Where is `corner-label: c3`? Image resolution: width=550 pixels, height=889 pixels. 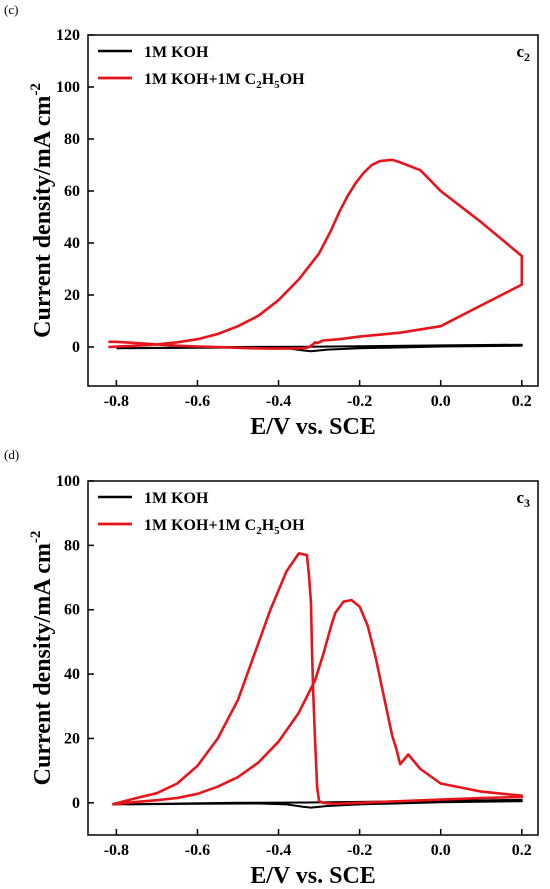 corner-label: c3 is located at coordinates (523, 499).